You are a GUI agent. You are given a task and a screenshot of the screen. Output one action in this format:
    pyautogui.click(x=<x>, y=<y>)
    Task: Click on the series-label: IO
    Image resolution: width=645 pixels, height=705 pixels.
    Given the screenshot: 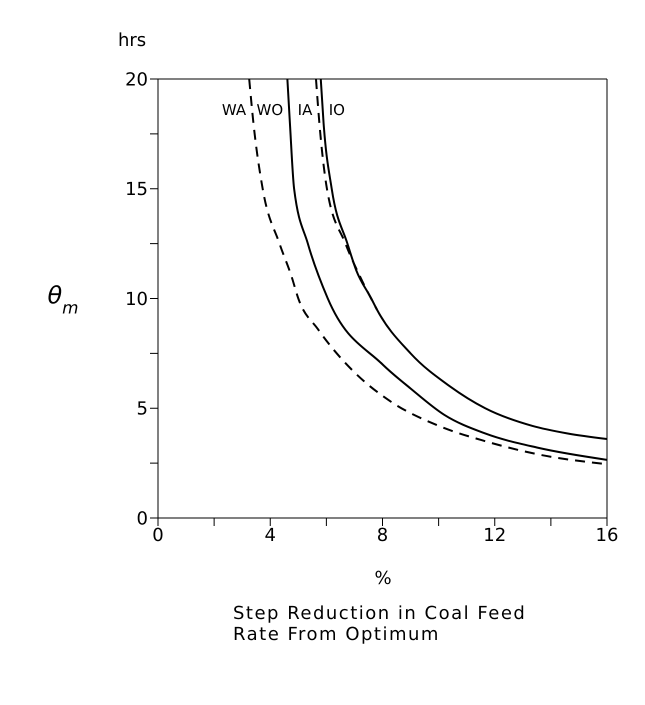 What is the action you would take?
    pyautogui.click(x=336, y=110)
    